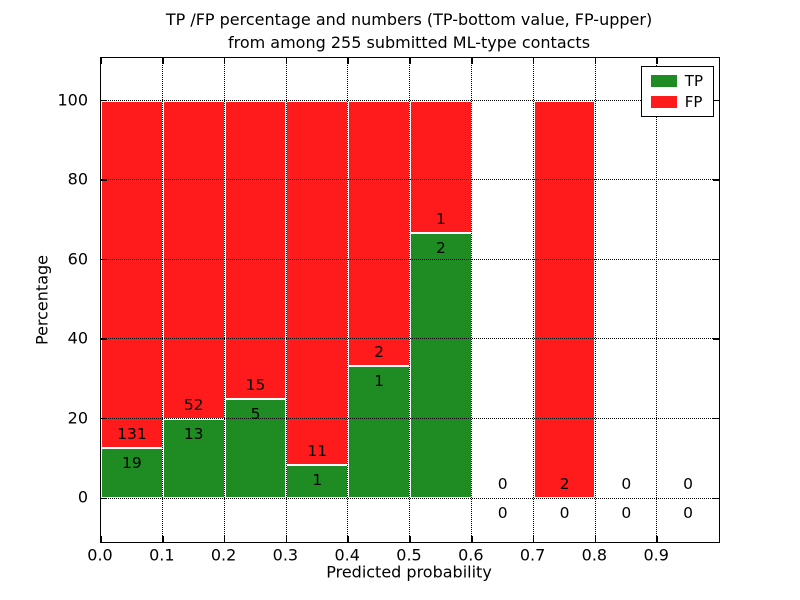  Describe the element at coordinates (77, 179) in the screenshot. I see `y-tick-label: 80` at that location.